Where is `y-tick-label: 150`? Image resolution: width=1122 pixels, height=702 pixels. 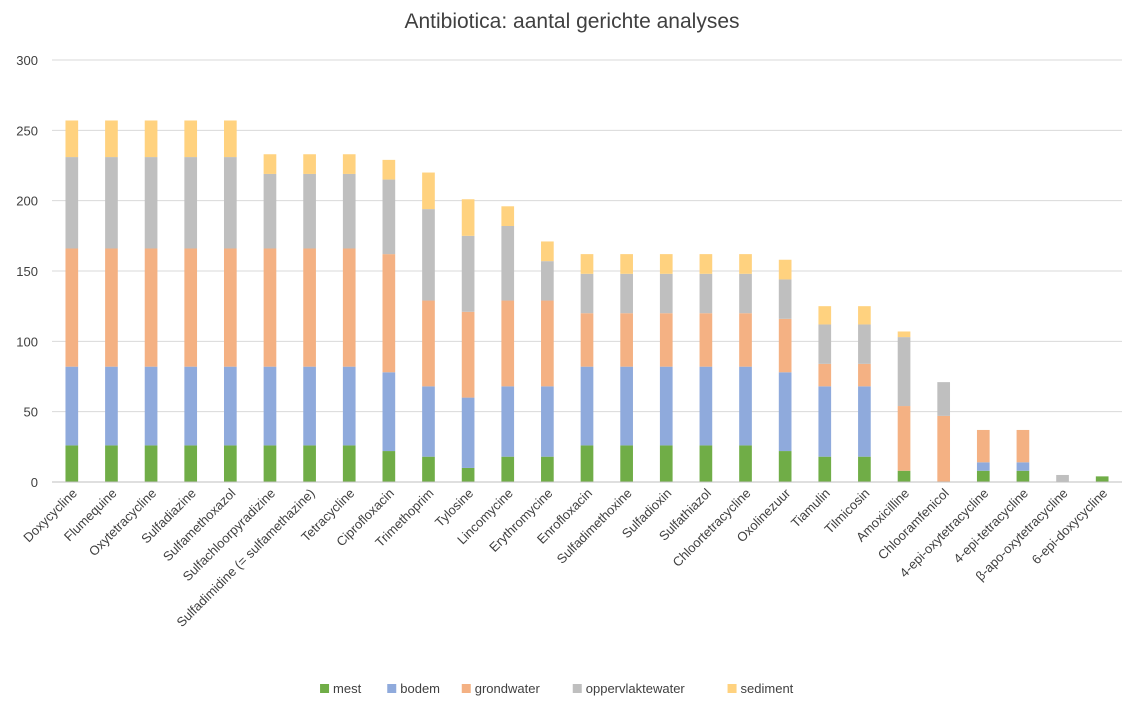
y-tick-label: 150 is located at coordinates (27, 271).